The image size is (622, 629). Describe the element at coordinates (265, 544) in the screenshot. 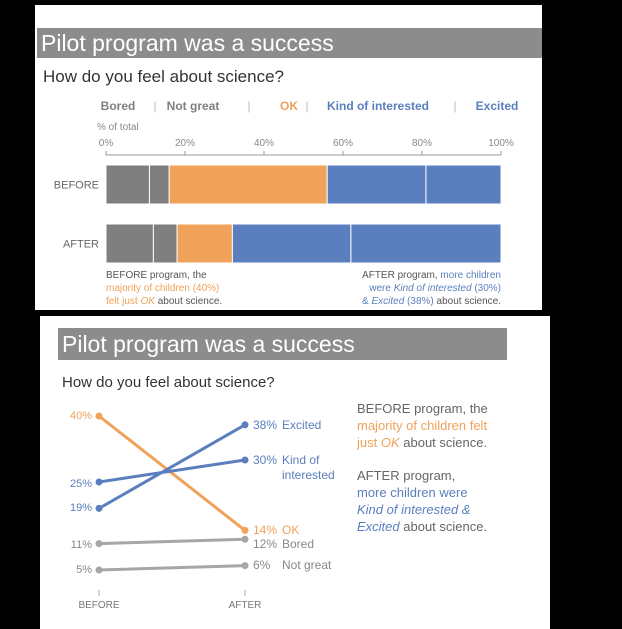

I see `value-label: 12%` at that location.